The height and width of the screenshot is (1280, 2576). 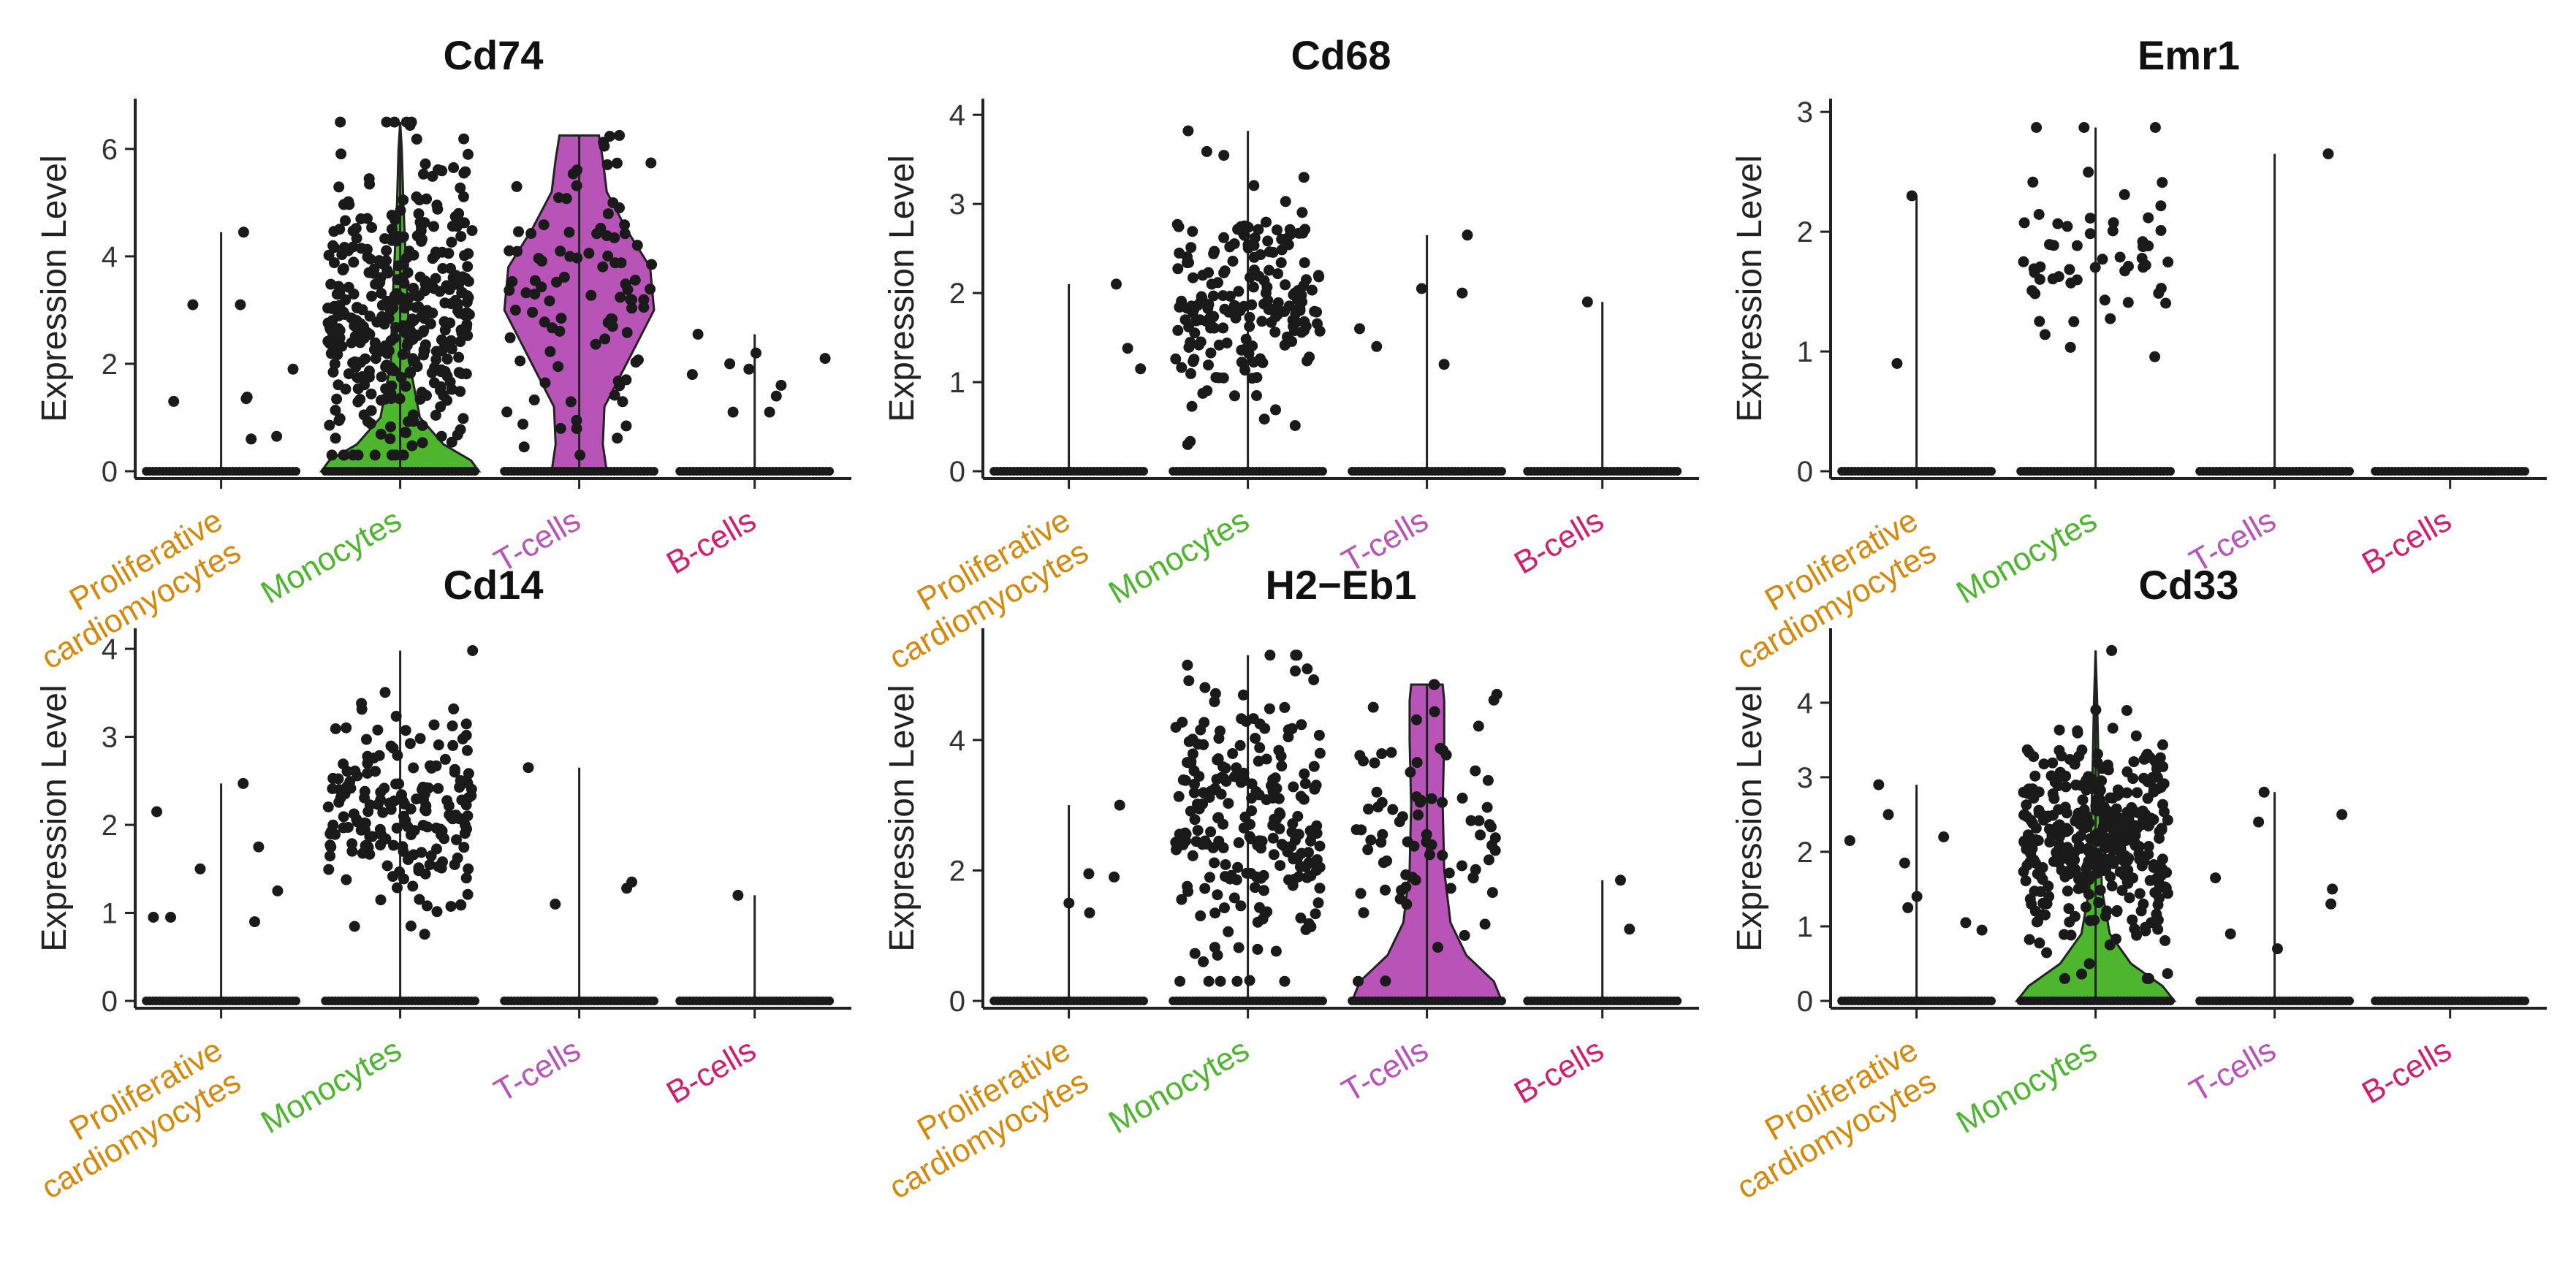 What do you see at coordinates (1805, 232) in the screenshot?
I see `y-tick-label: 2` at bounding box center [1805, 232].